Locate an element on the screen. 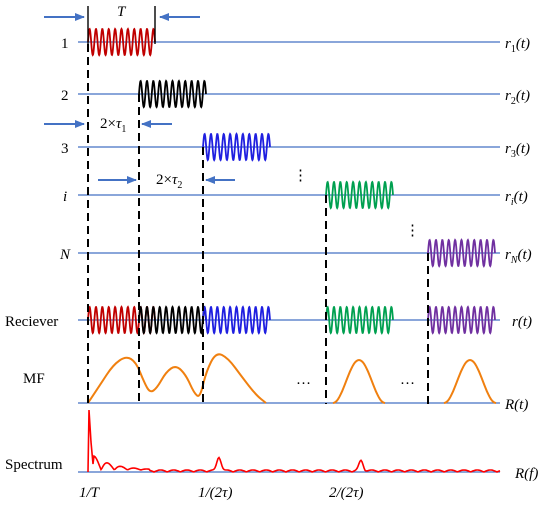 The image size is (550, 506). delay-1-prefix: 2× is located at coordinates (108, 124).